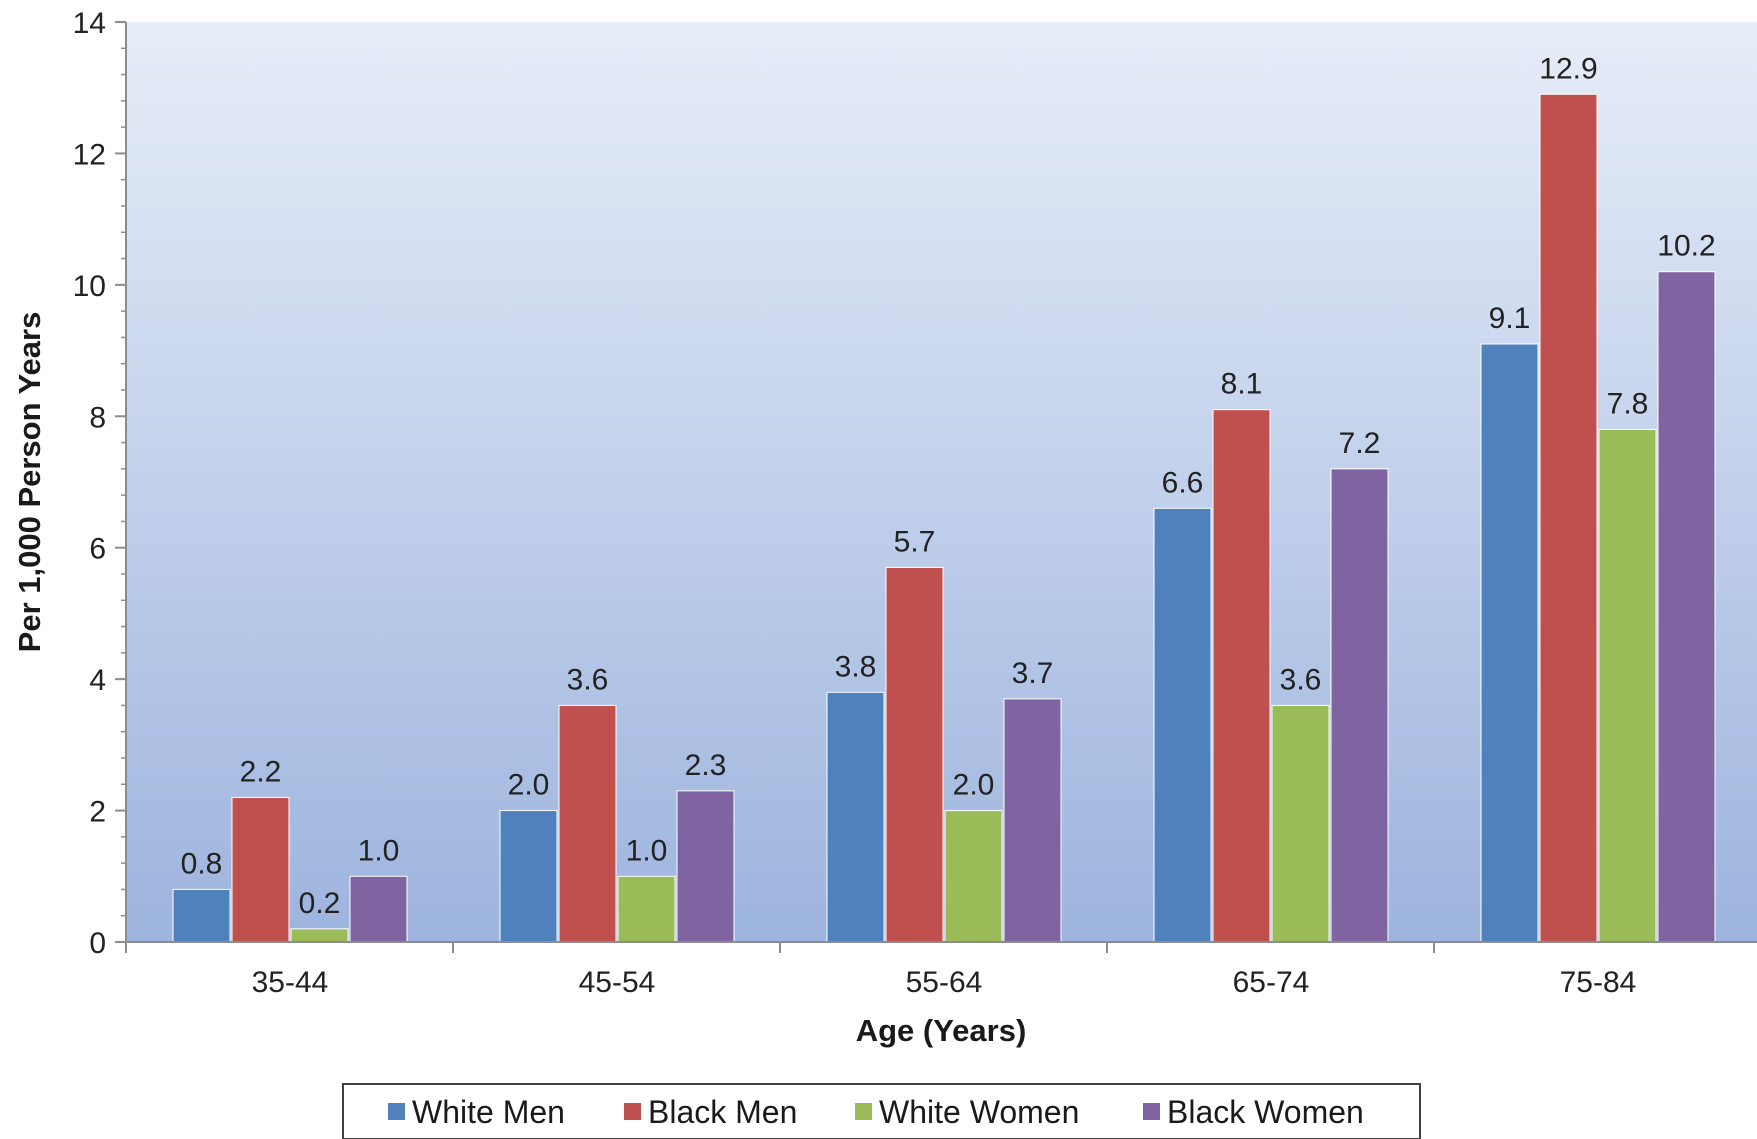 This screenshot has height=1139, width=1757. What do you see at coordinates (1033, 673) in the screenshot?
I see `data-label-black-women: 3.7` at bounding box center [1033, 673].